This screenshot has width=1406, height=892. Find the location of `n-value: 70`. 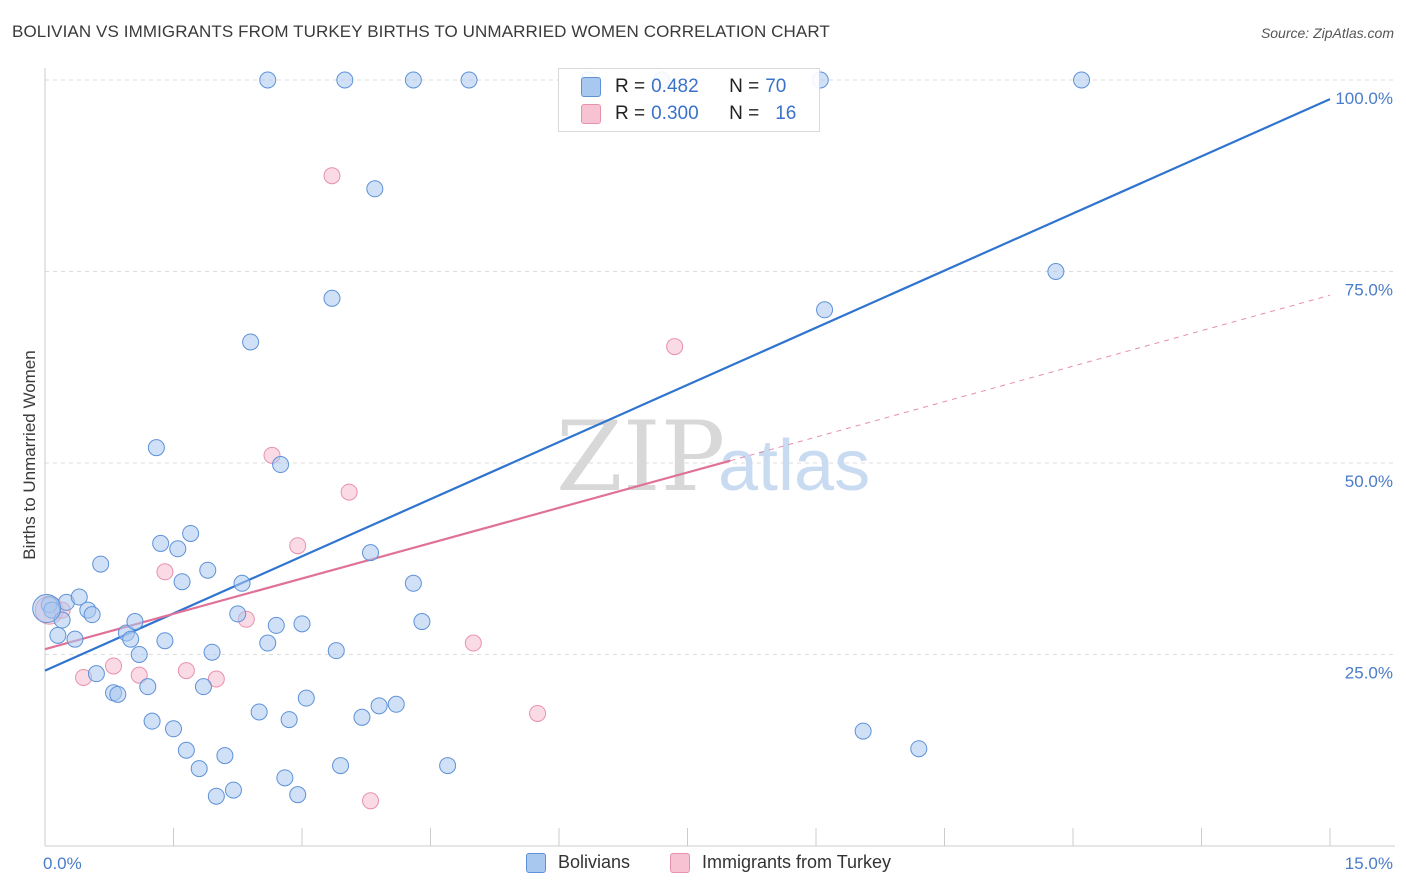

n-value: 70 is located at coordinates (776, 86).